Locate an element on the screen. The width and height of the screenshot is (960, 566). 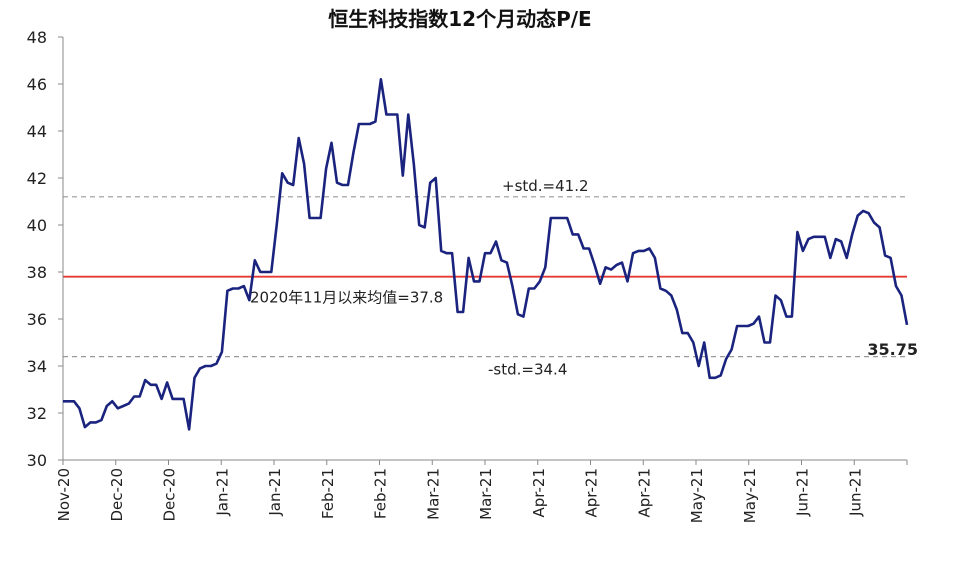
y-tick-label: 38 is located at coordinates (37, 272).